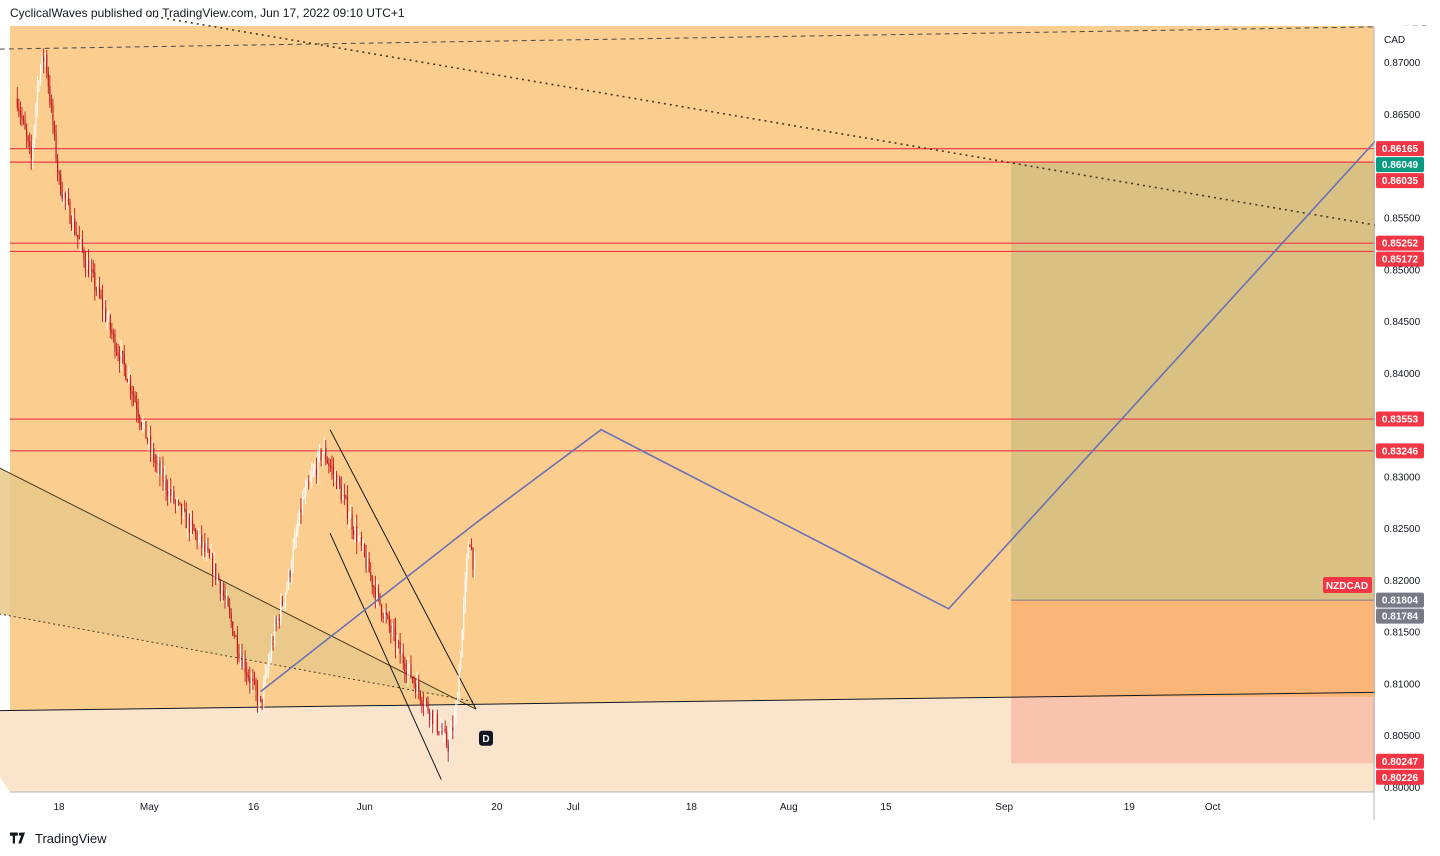 This screenshot has width=1440, height=856. What do you see at coordinates (886, 807) in the screenshot?
I see `time-tick-label: 15` at bounding box center [886, 807].